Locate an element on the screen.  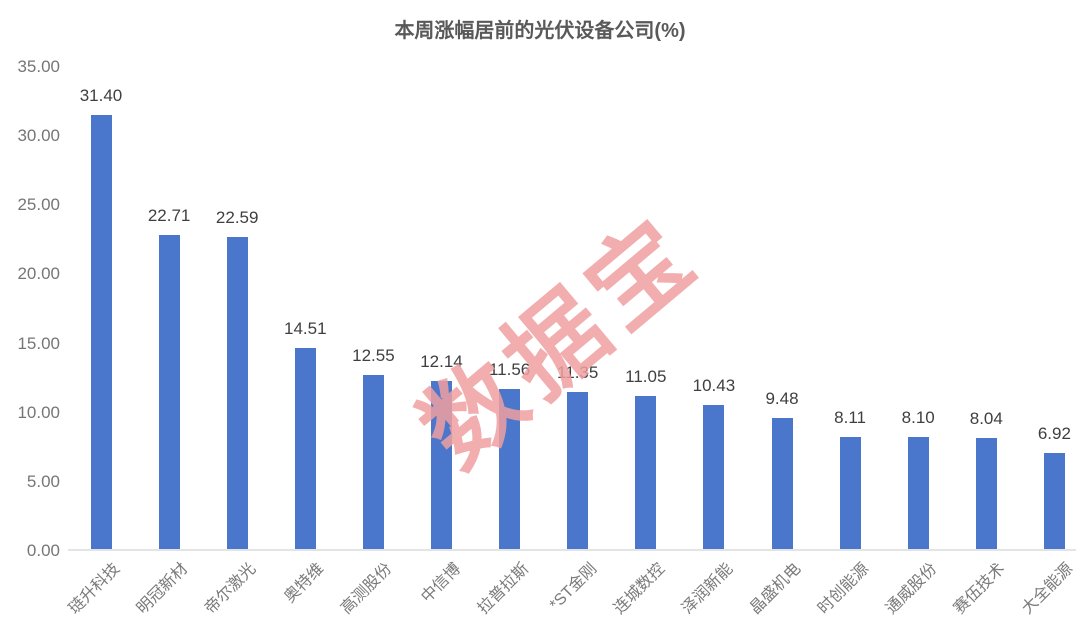
bar-晶盛机电 is located at coordinates (782, 483).